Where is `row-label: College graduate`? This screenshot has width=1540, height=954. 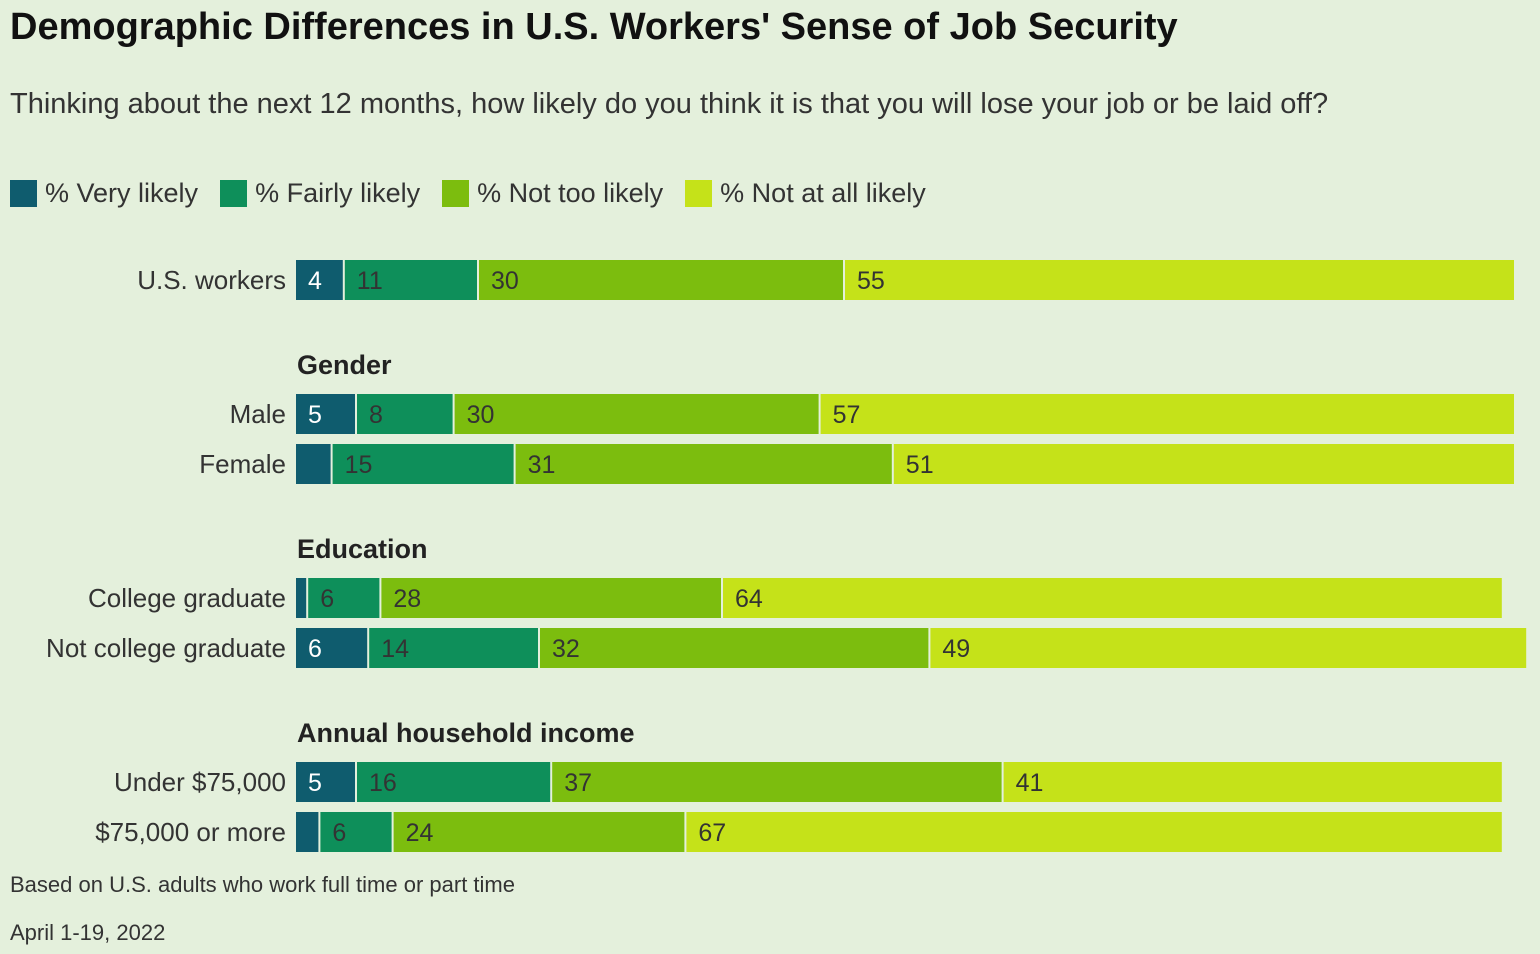 row-label: College graduate is located at coordinates (187, 598).